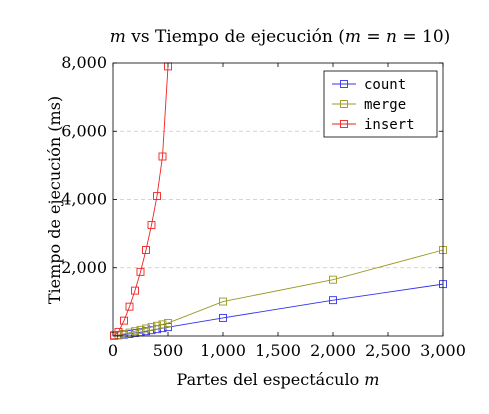  What do you see at coordinates (223, 350) in the screenshot?
I see `x-tick-label: 1,000` at bounding box center [223, 350].